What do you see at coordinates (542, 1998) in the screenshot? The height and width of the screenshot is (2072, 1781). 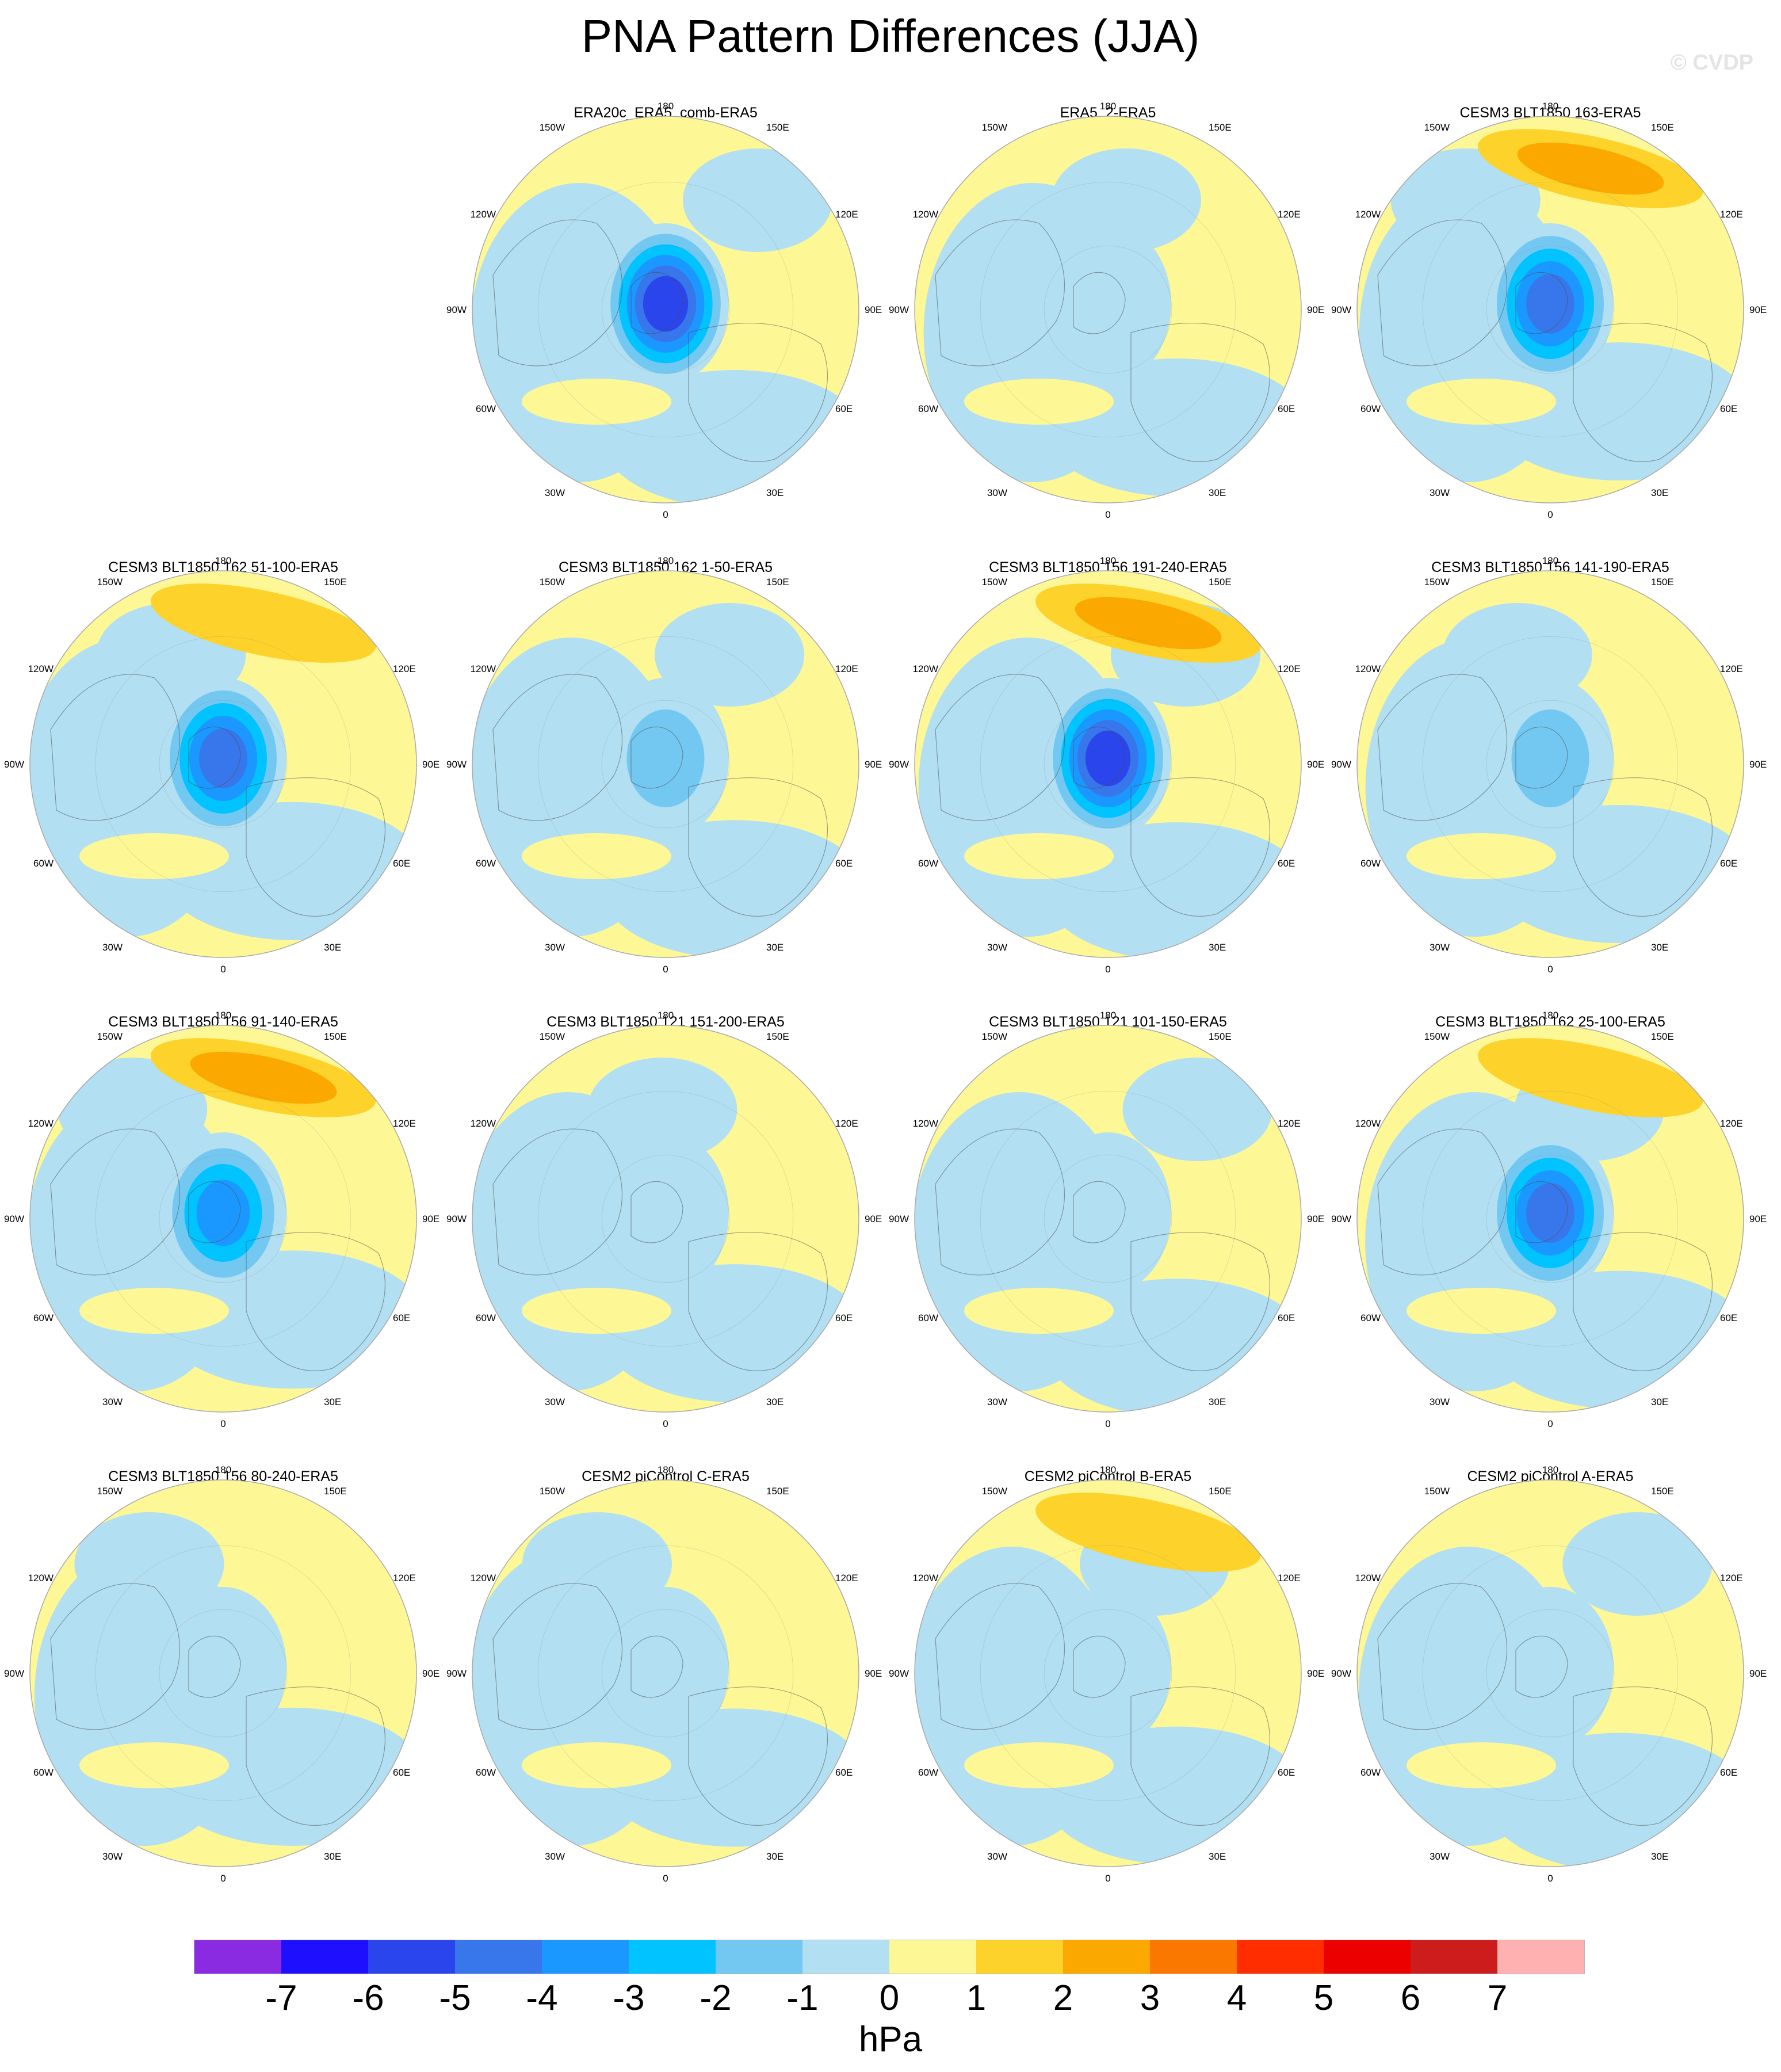 I see `colorbar-tick-label: -4` at bounding box center [542, 1998].